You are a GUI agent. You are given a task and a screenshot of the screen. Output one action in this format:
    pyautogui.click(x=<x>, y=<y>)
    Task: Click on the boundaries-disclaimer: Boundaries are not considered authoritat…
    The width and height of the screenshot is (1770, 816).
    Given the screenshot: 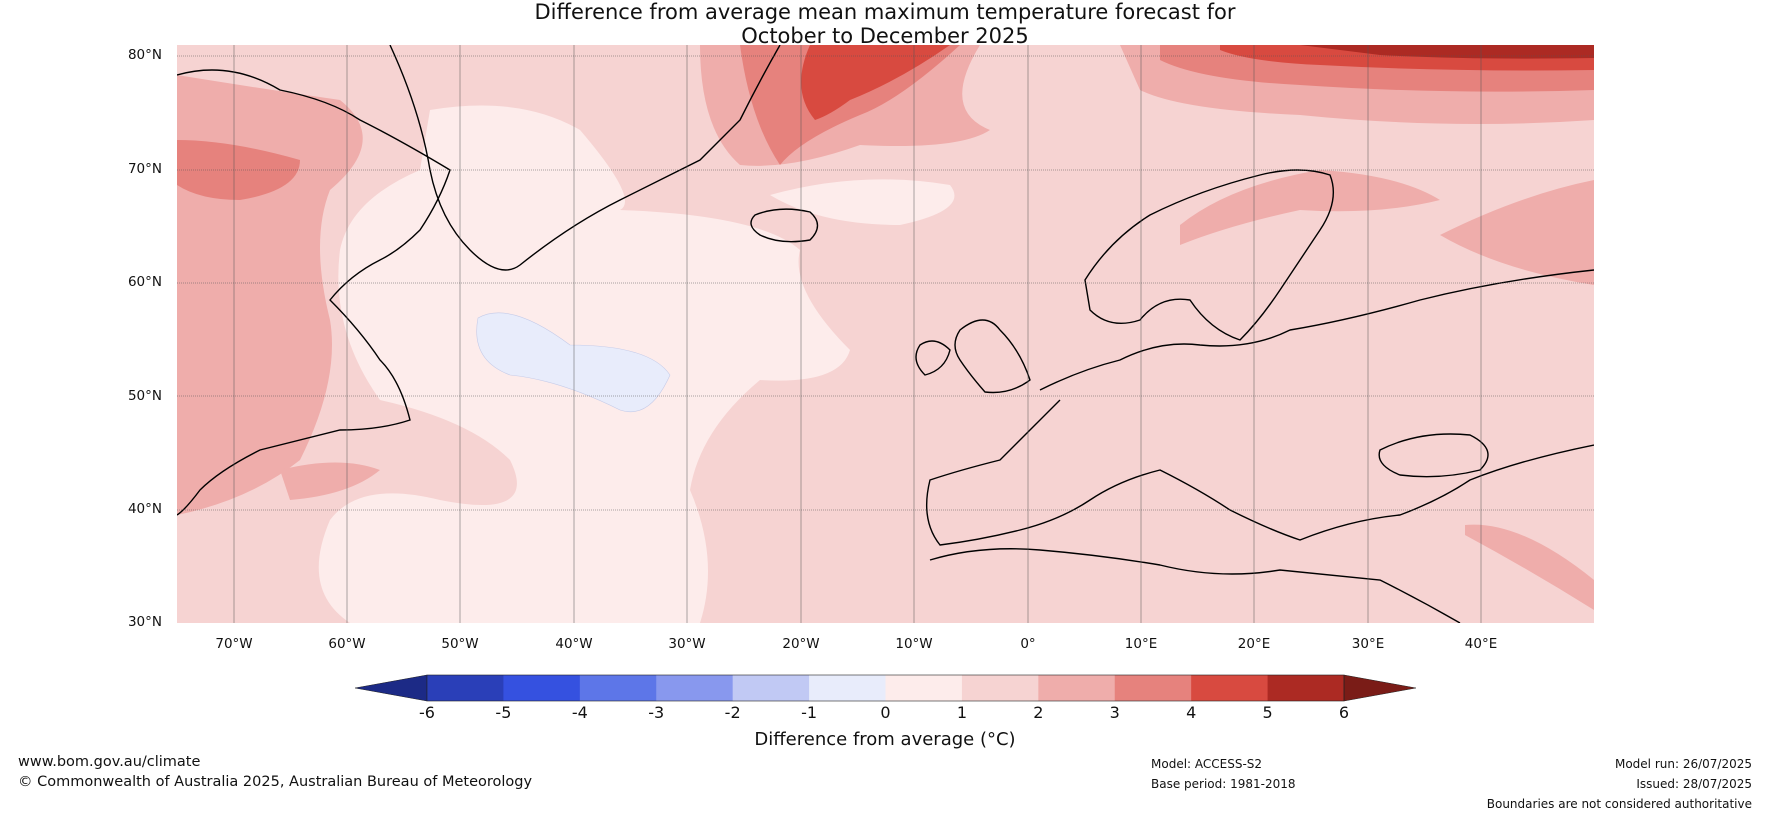 What is the action you would take?
    pyautogui.click(x=1619, y=804)
    